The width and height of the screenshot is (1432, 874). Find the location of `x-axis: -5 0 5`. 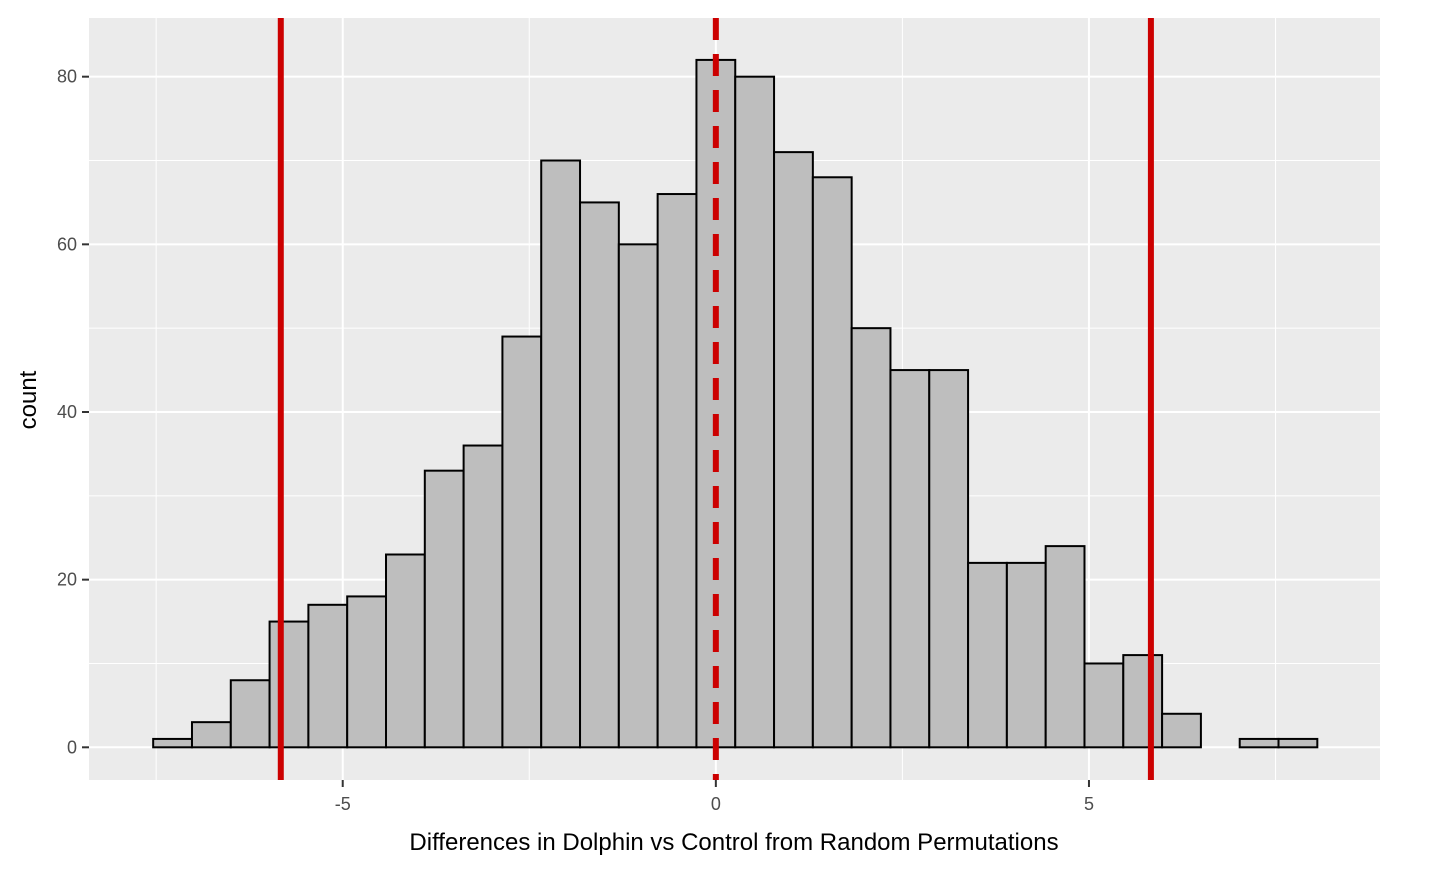

x-axis: -5 0 5 is located at coordinates (714, 797).